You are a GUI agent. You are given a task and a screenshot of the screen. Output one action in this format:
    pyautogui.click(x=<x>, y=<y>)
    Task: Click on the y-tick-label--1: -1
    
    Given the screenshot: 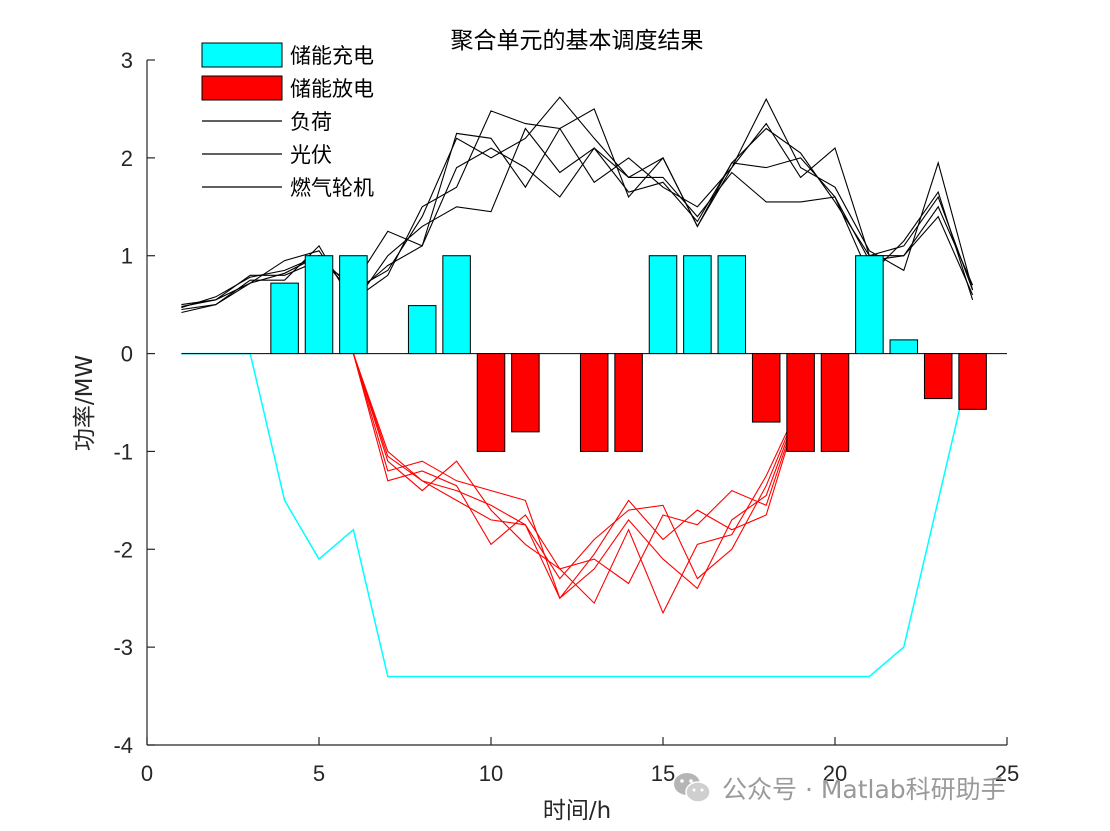 What is the action you would take?
    pyautogui.click(x=123, y=451)
    